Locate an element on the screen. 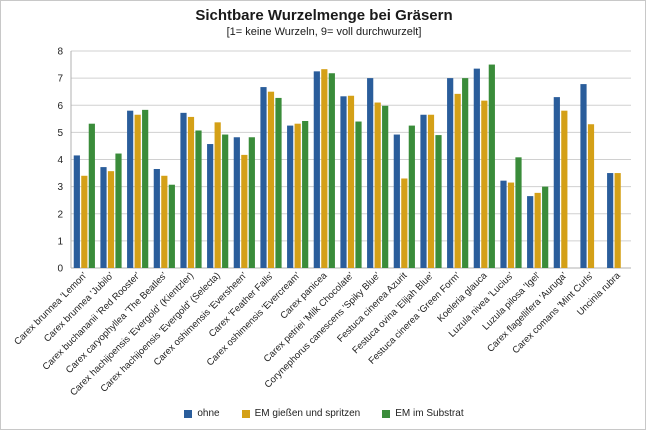 The height and width of the screenshot is (431, 646). y-tick-label: 8 is located at coordinates (60, 52).